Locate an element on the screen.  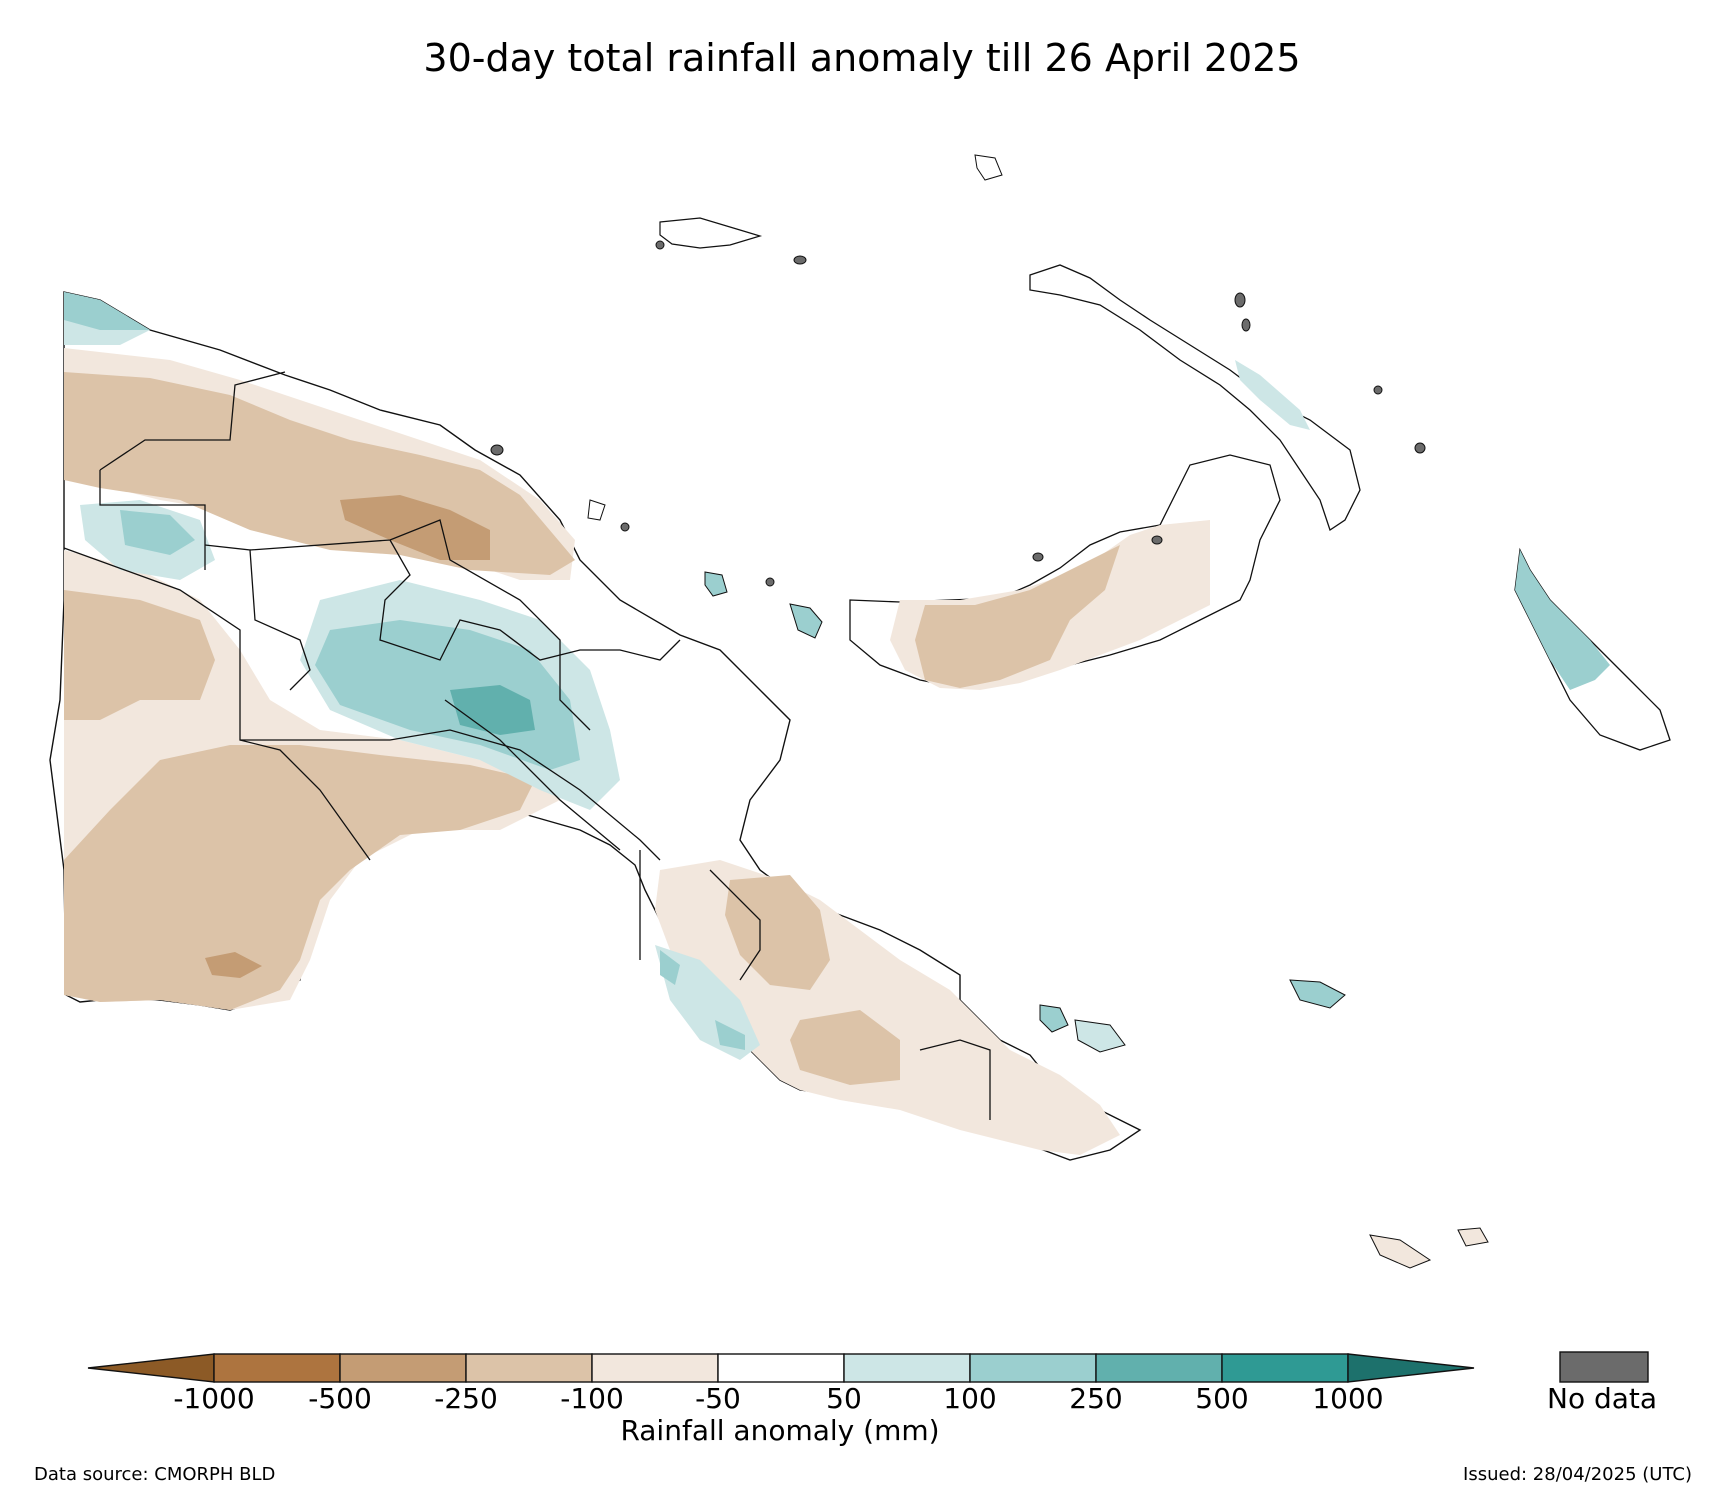
no-data-swatch is located at coordinates (1604, 1367).